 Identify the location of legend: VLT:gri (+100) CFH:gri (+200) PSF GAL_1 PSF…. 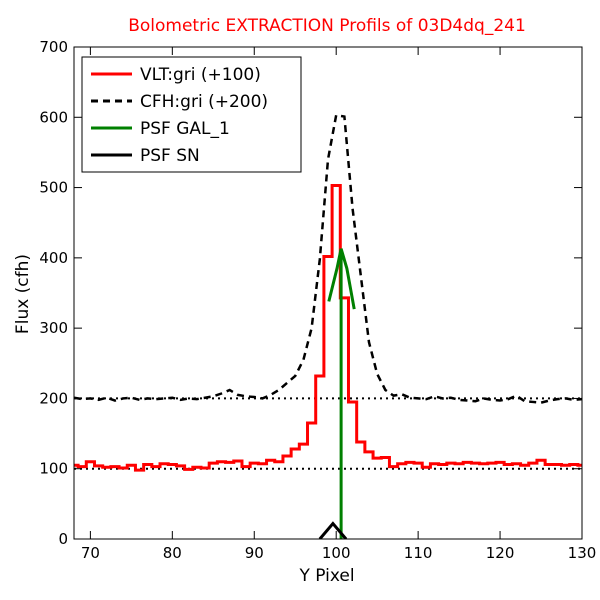
(191, 114).